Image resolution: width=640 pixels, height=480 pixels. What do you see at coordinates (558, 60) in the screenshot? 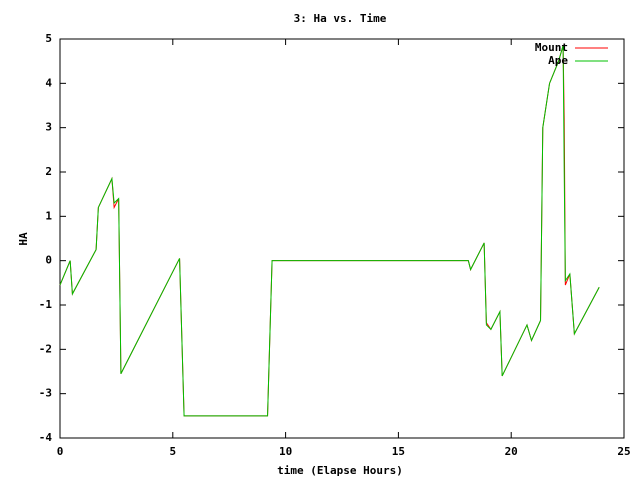
I see `legend-label: Ape` at bounding box center [558, 60].